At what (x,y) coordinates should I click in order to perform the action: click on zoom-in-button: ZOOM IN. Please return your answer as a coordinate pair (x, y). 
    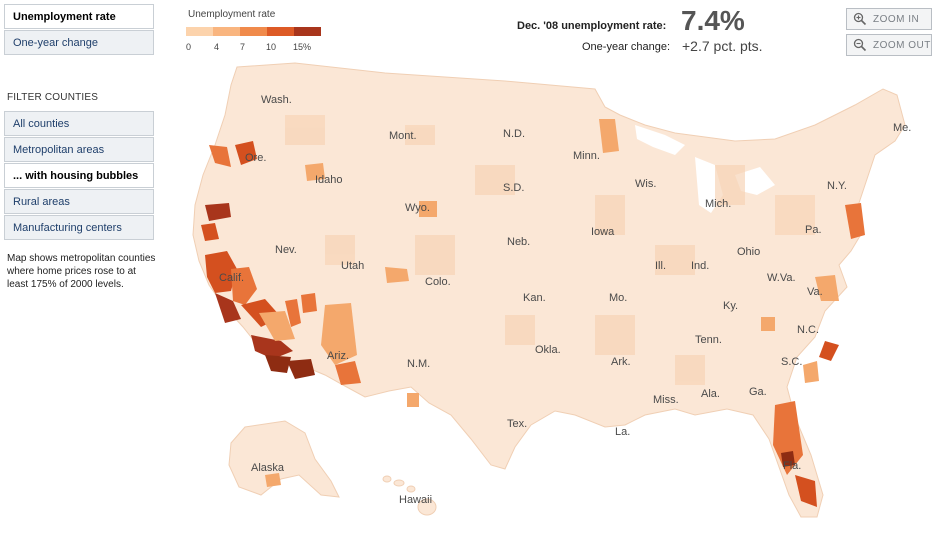
    Looking at the image, I should click on (889, 19).